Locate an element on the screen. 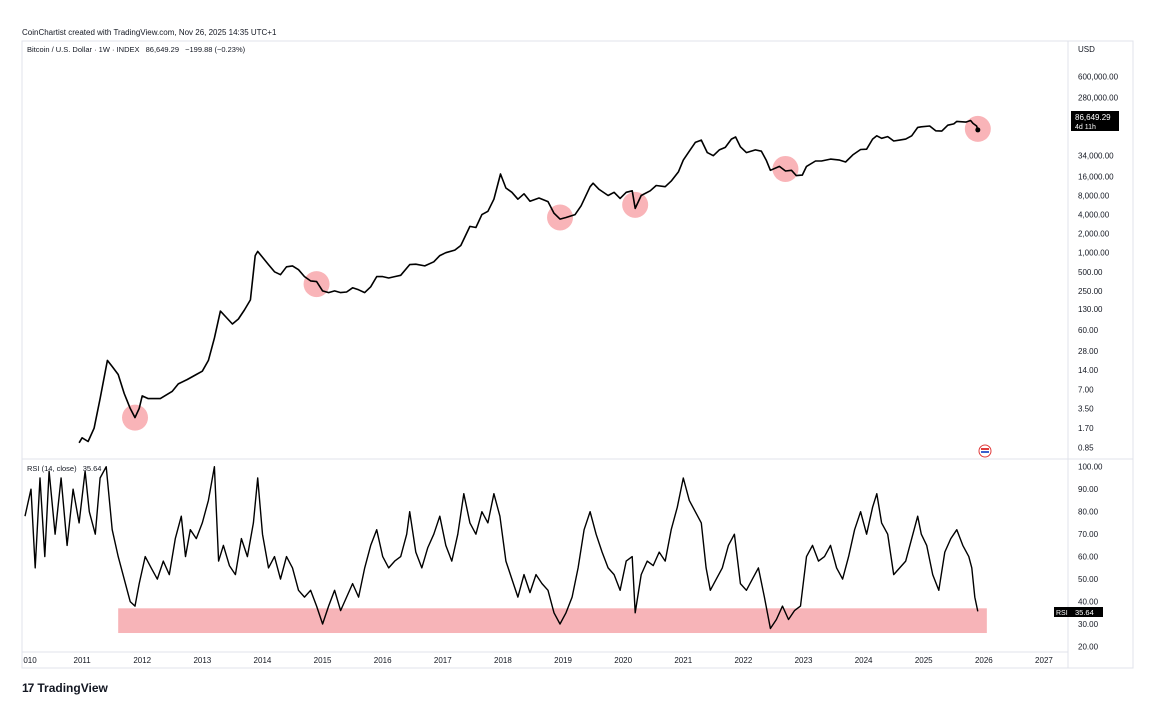 The width and height of the screenshot is (1154, 708). rsi-tick-label: 100.00 is located at coordinates (1090, 467).